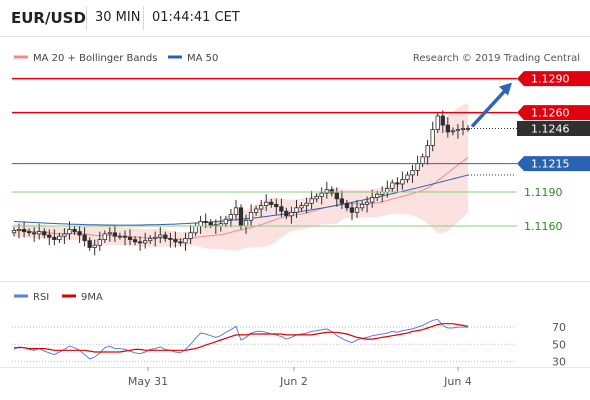 This screenshot has height=400, width=590. What do you see at coordinates (488, 108) in the screenshot?
I see `forecast-arrow` at bounding box center [488, 108].